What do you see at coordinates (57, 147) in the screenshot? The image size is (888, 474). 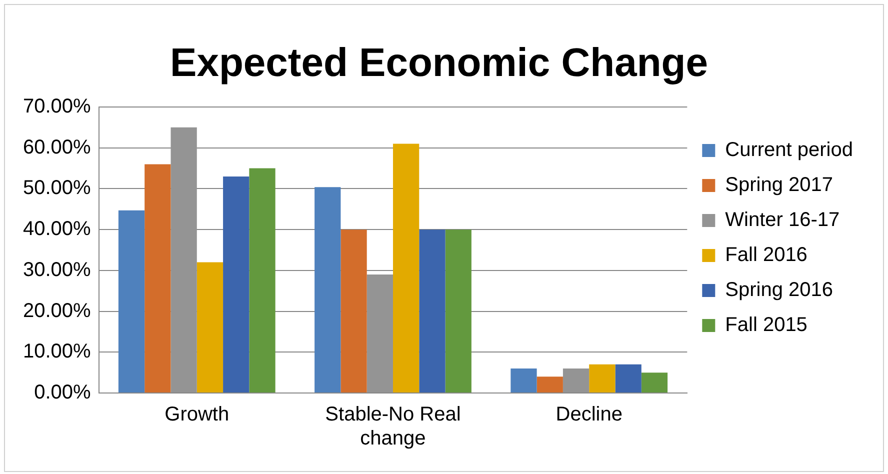 I see `y-tick-label: 60.00%` at bounding box center [57, 147].